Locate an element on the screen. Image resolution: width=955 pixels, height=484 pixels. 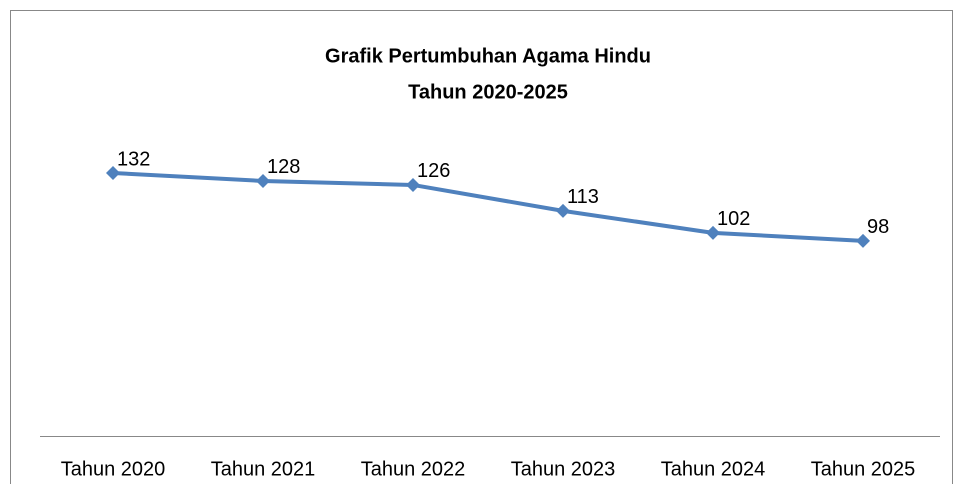
x-tick-label: Tahun 2020 is located at coordinates (113, 469).